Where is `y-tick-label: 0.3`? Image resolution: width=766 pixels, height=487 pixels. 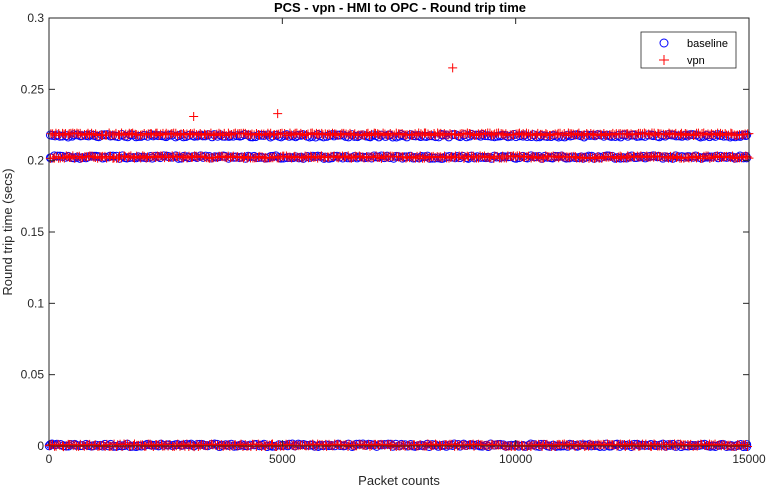
y-tick-label: 0.3 is located at coordinates (35, 18).